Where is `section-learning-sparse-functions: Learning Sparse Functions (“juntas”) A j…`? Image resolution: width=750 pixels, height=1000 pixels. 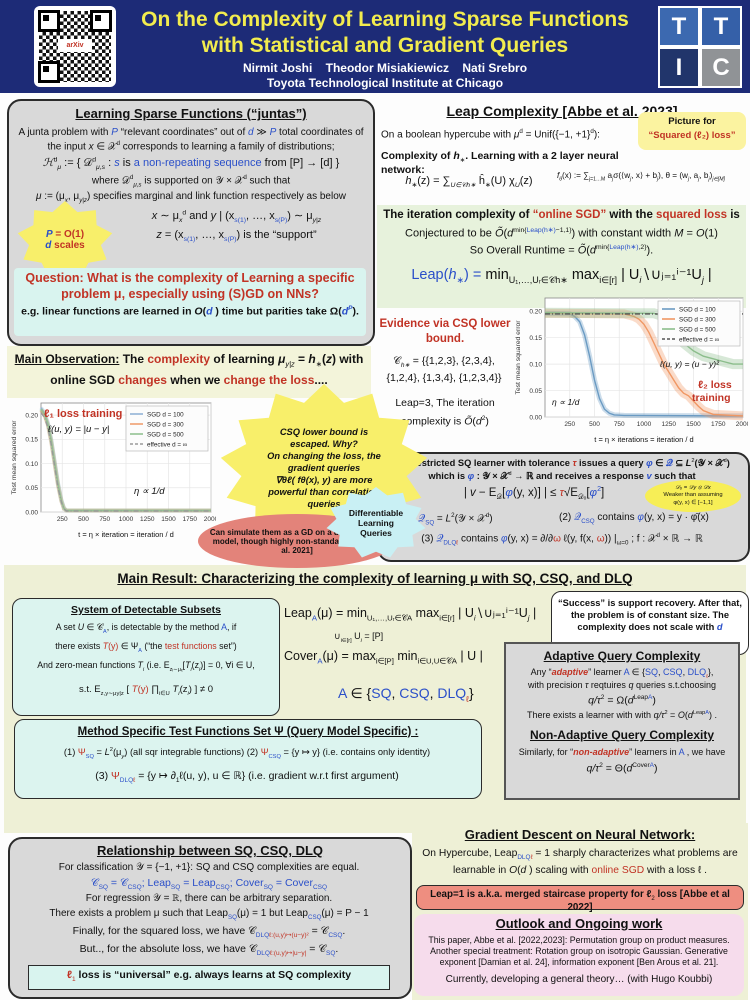
section-learning-sparse-functions: Learning Sparse Functions (“juntas”) A j… is located at coordinates (191, 222).